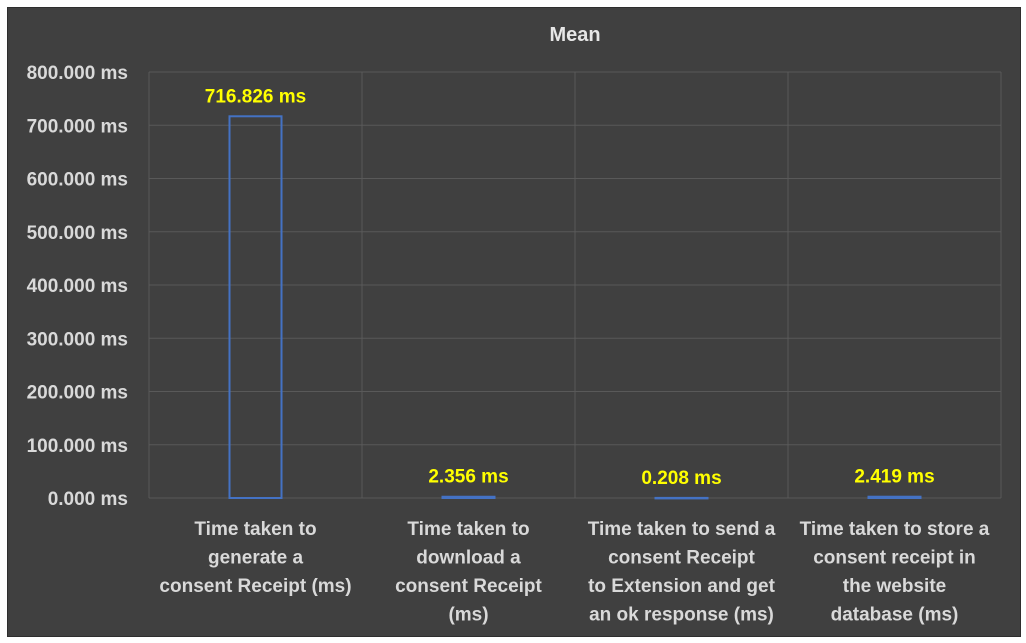 The height and width of the screenshot is (643, 1026). What do you see at coordinates (77, 233) in the screenshot?
I see `y-tick-label: 500.000 ms` at bounding box center [77, 233].